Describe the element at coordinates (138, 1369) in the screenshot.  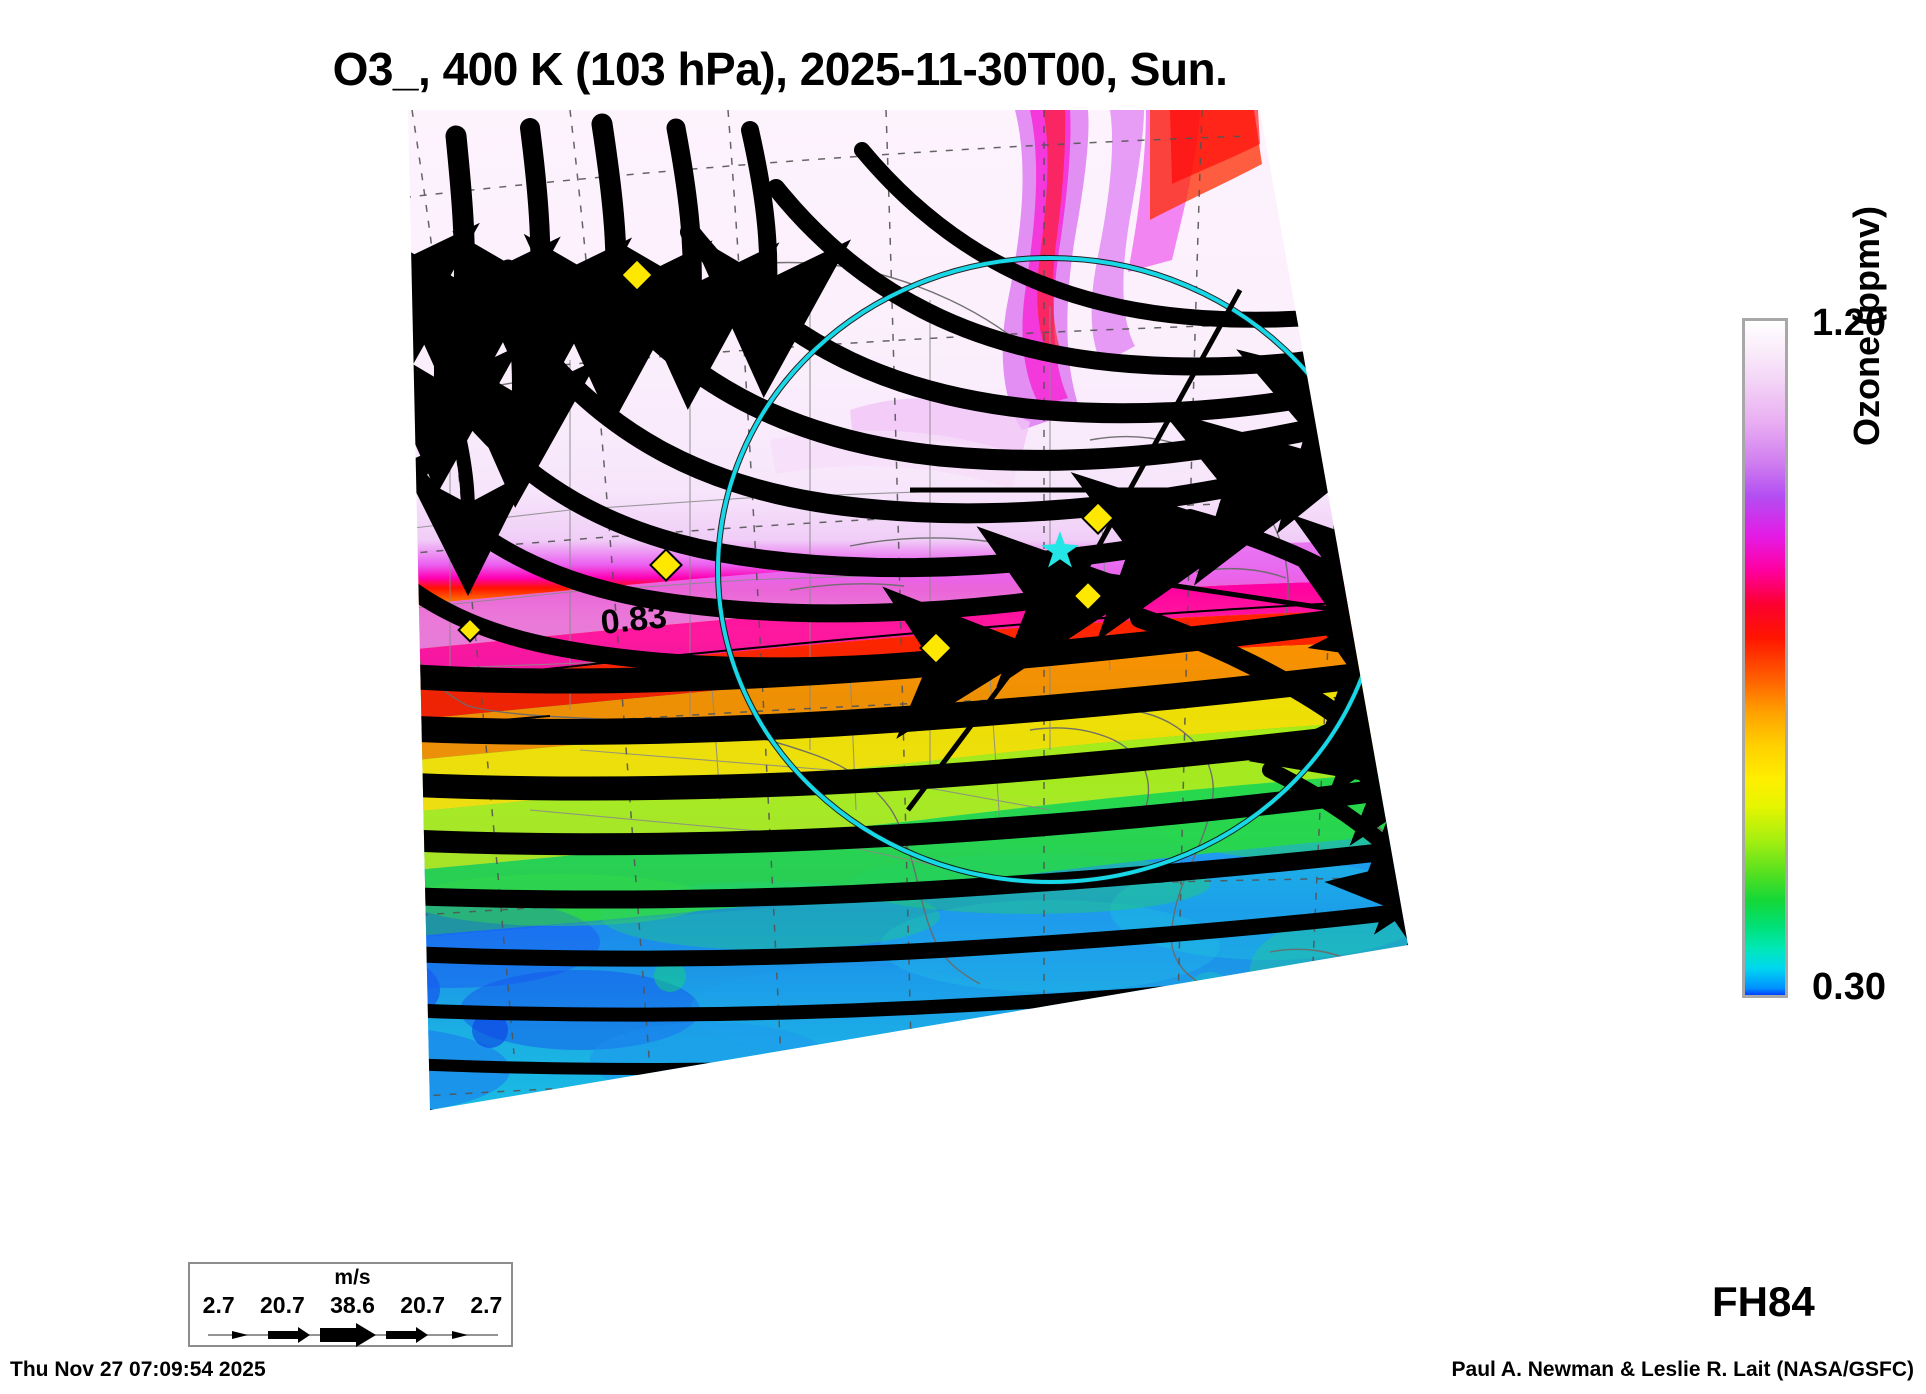
I see `generation-timestamp: Thu Nov 27 07:09:54 2025` at that location.